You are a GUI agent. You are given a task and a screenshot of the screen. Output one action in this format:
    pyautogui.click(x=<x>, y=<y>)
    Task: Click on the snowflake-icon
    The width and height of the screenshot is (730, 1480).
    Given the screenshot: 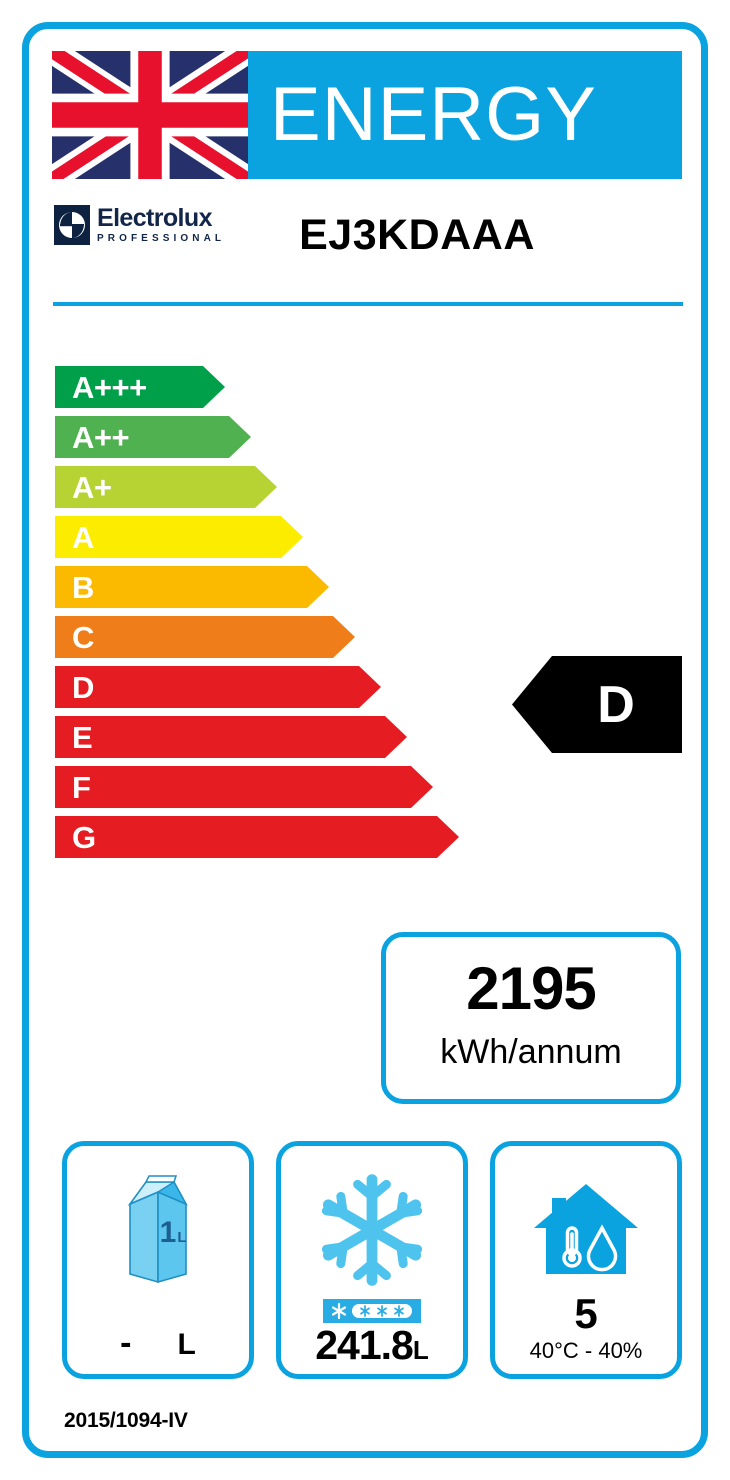 What is the action you would take?
    pyautogui.click(x=372, y=1230)
    